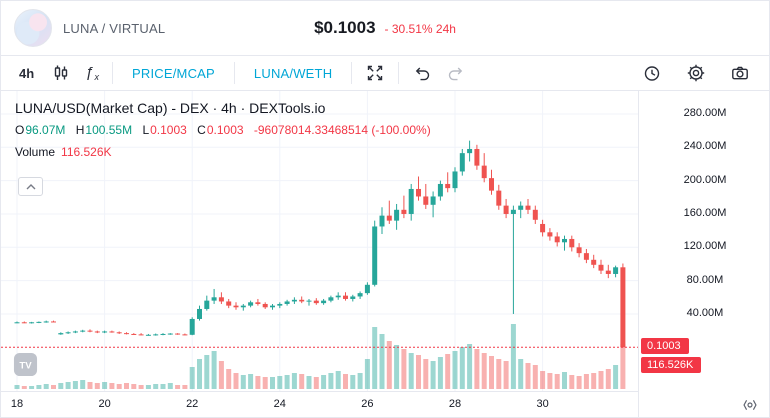 The image size is (770, 418). What do you see at coordinates (86, 152) in the screenshot?
I see `volume-value: 116.526K` at bounding box center [86, 152].